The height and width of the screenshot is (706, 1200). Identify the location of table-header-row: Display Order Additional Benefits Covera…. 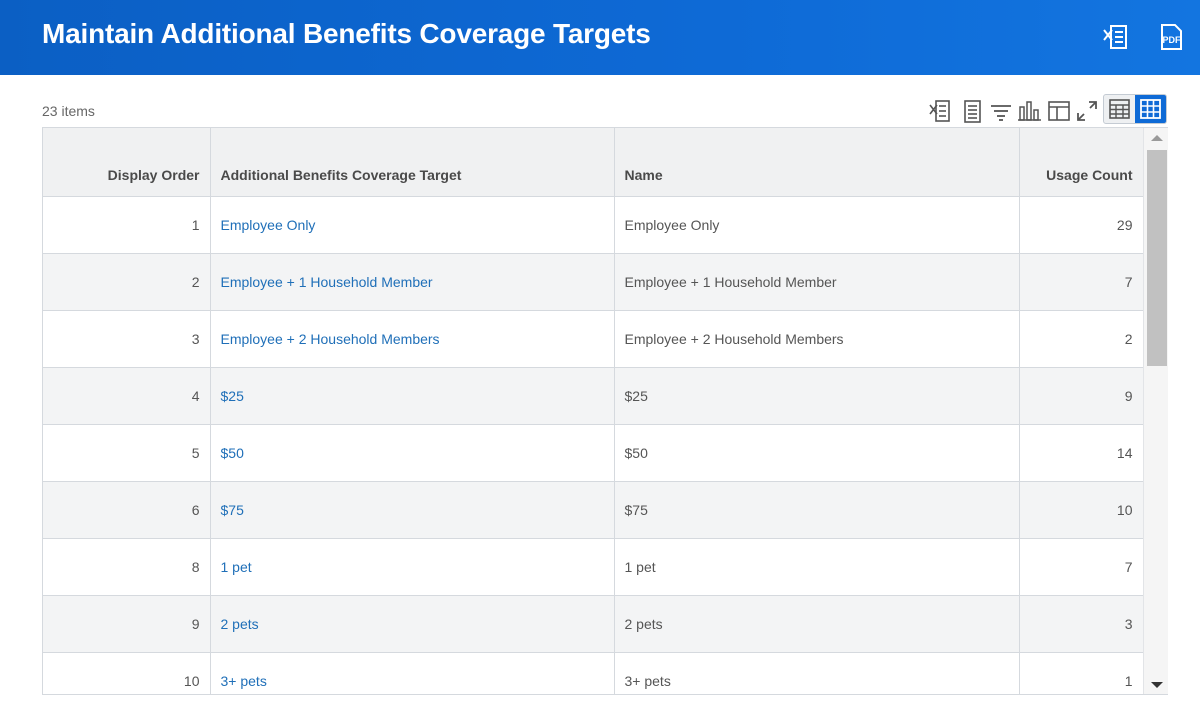
(593, 162).